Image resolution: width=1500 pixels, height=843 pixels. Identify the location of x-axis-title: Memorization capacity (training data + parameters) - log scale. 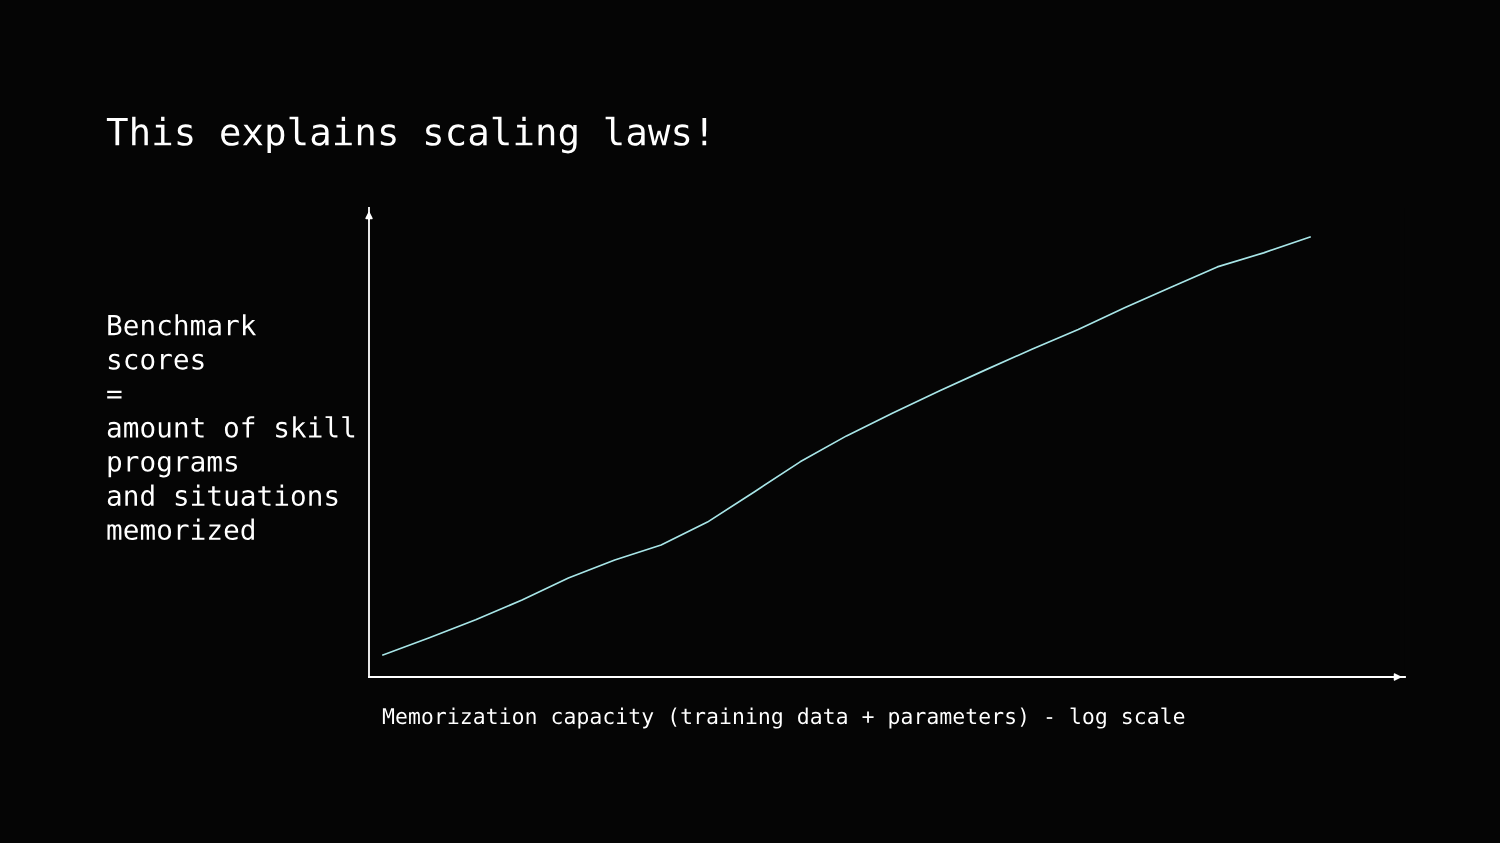
(783, 718).